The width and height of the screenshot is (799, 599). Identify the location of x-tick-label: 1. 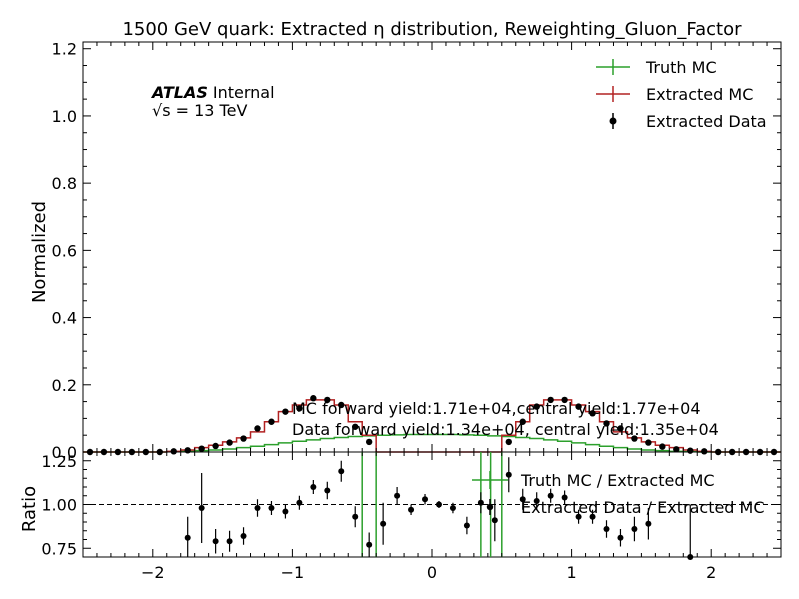
(572, 572).